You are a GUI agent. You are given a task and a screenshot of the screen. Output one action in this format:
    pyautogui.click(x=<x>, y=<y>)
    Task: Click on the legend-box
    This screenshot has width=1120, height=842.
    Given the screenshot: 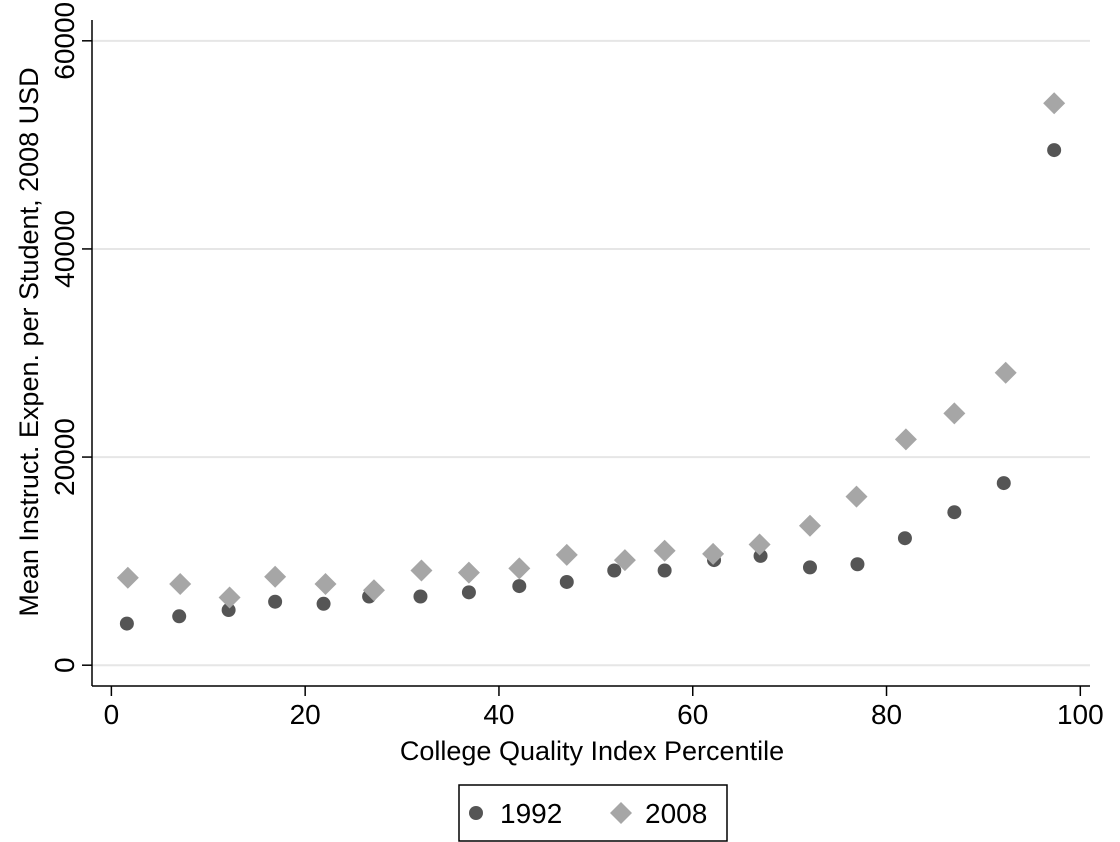 What is the action you would take?
    pyautogui.click(x=593, y=813)
    